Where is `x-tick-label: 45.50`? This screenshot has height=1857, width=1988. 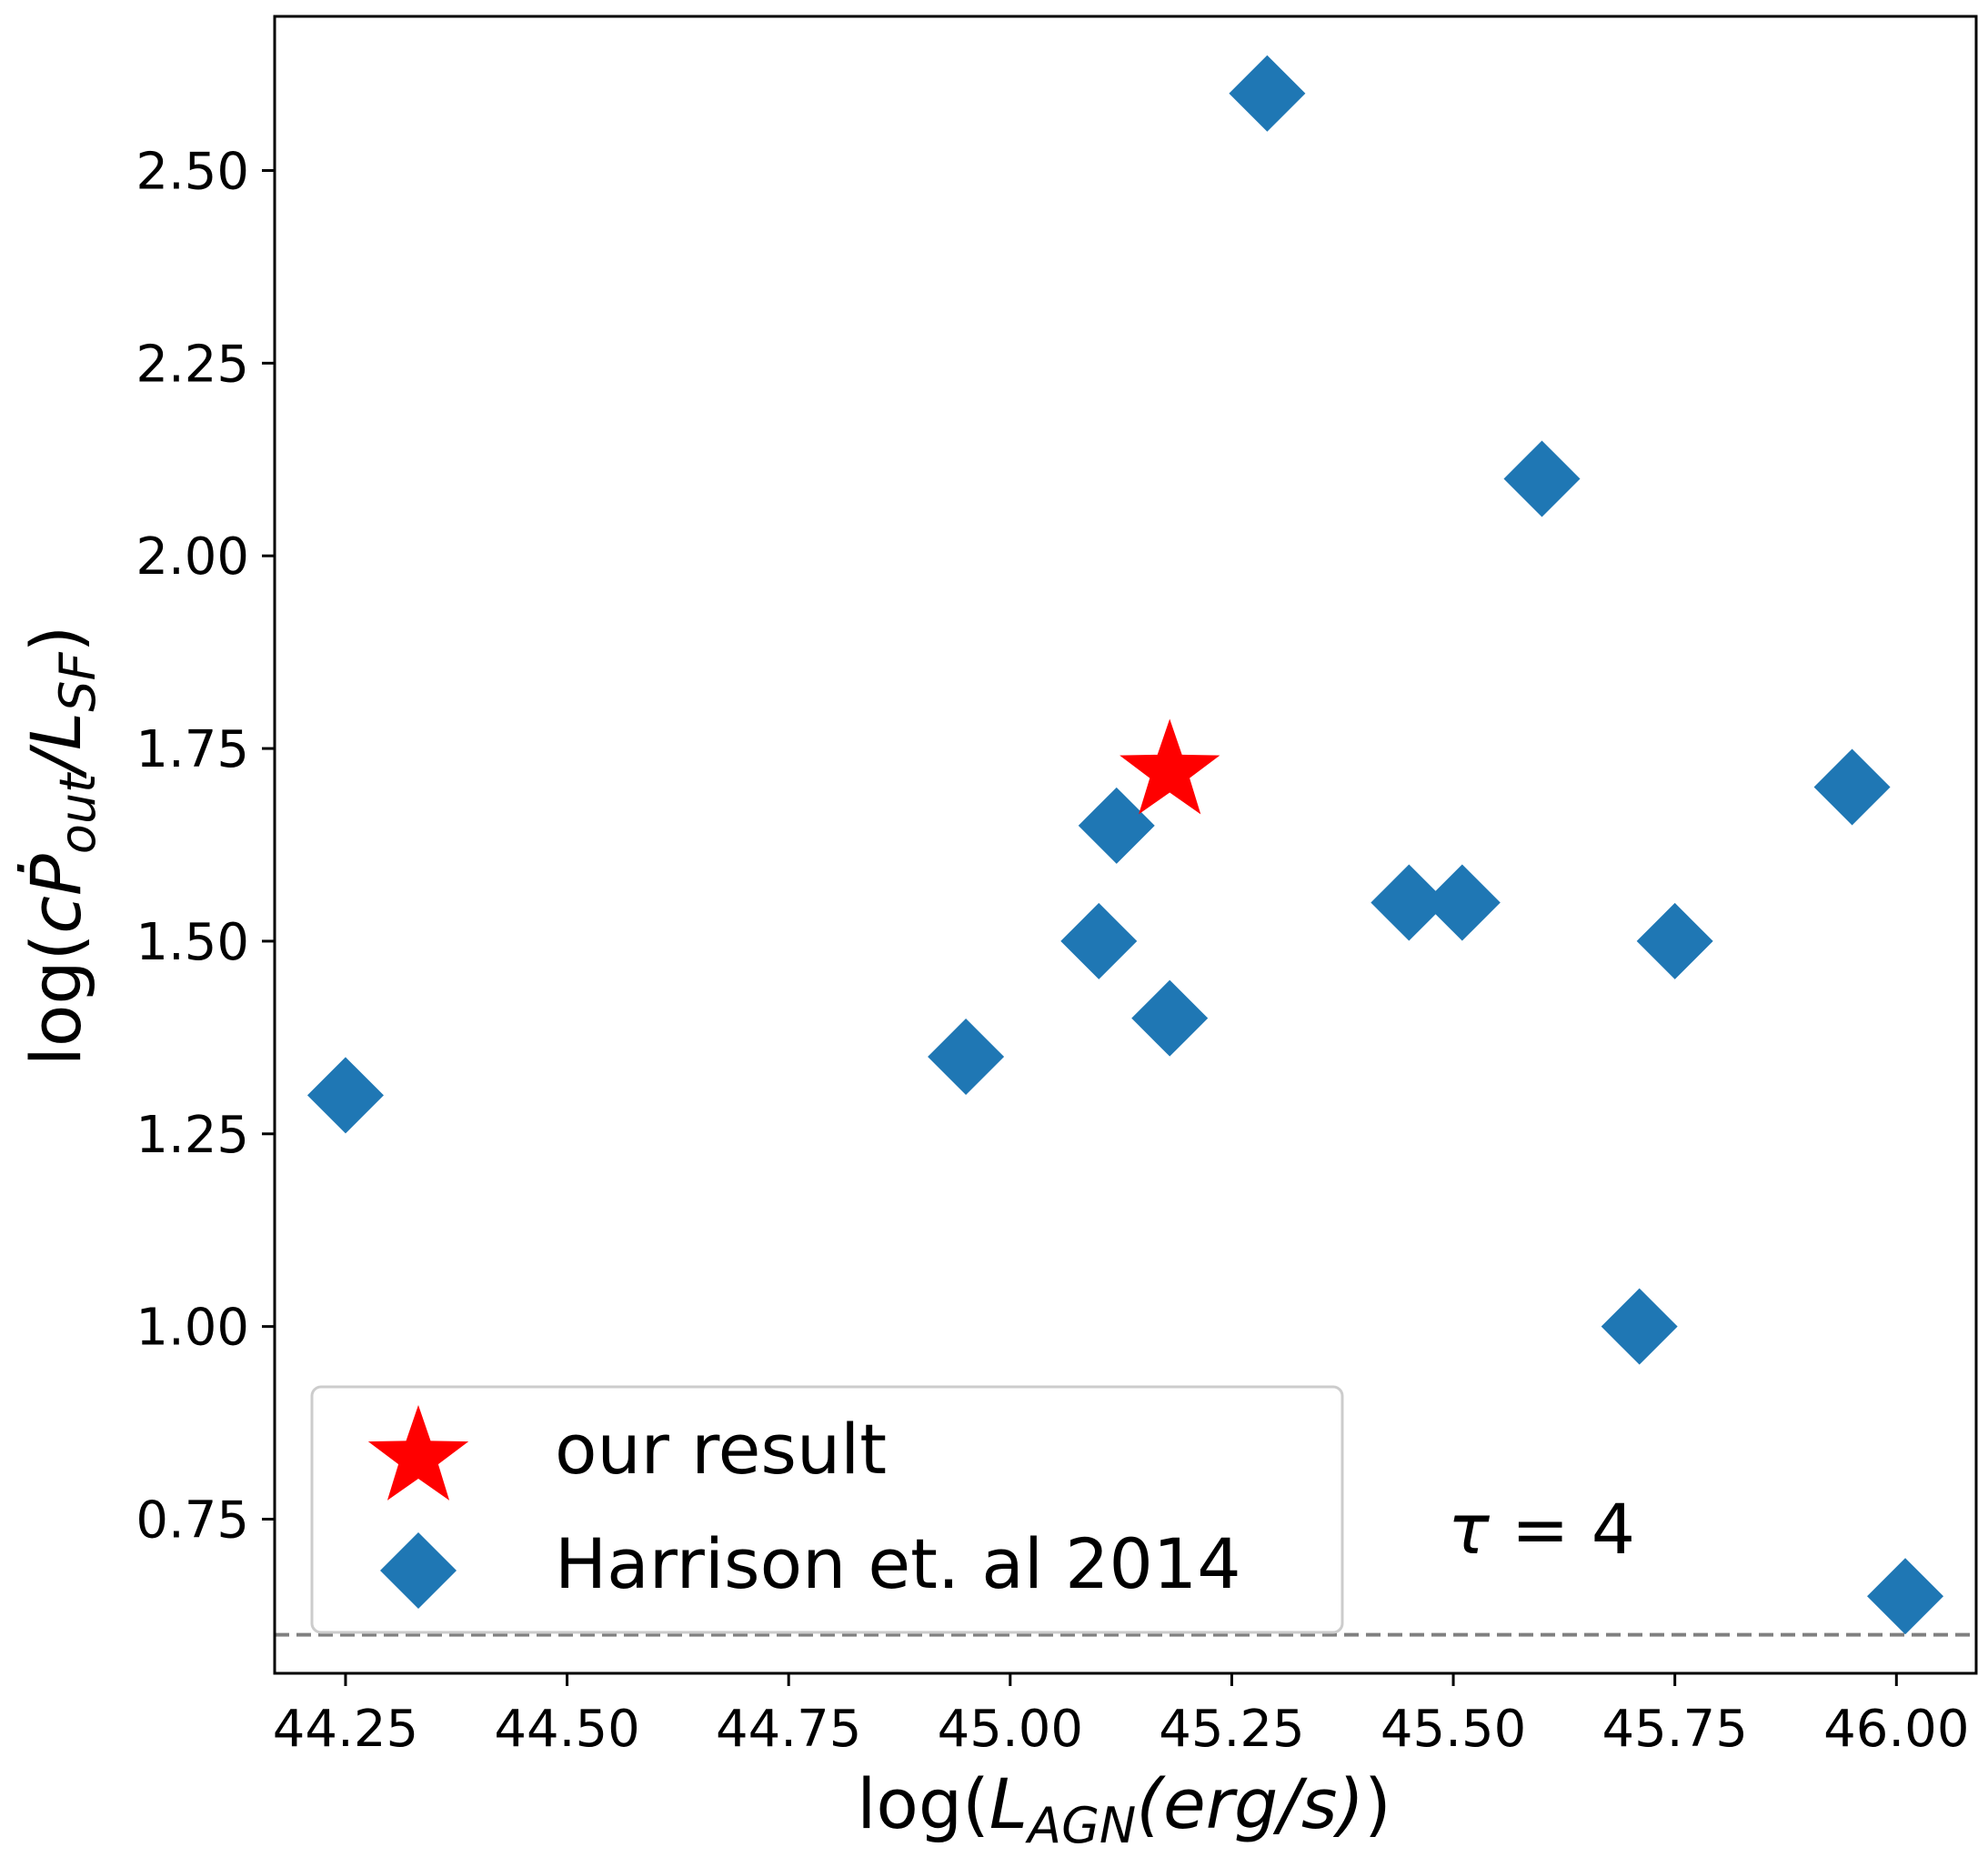 x-tick-label: 45.50 is located at coordinates (1453, 1730).